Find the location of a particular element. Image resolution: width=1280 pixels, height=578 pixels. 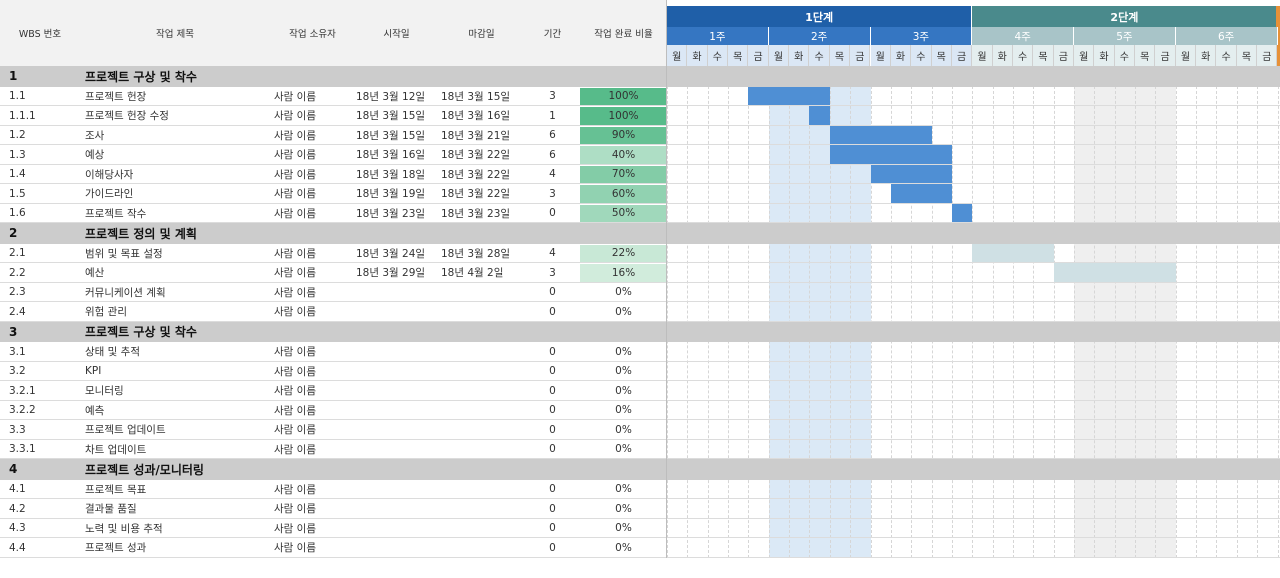

task-due-date: 18년 3월 21일 is located at coordinates (476, 135).